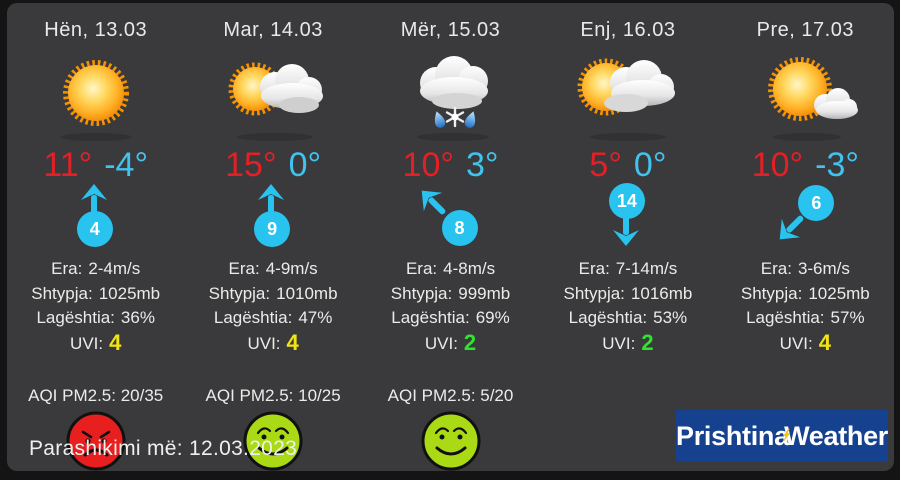 The width and height of the screenshot is (900, 480). What do you see at coordinates (628, 317) in the screenshot?
I see `humidity-line: Lagështia: 53%` at bounding box center [628, 317].